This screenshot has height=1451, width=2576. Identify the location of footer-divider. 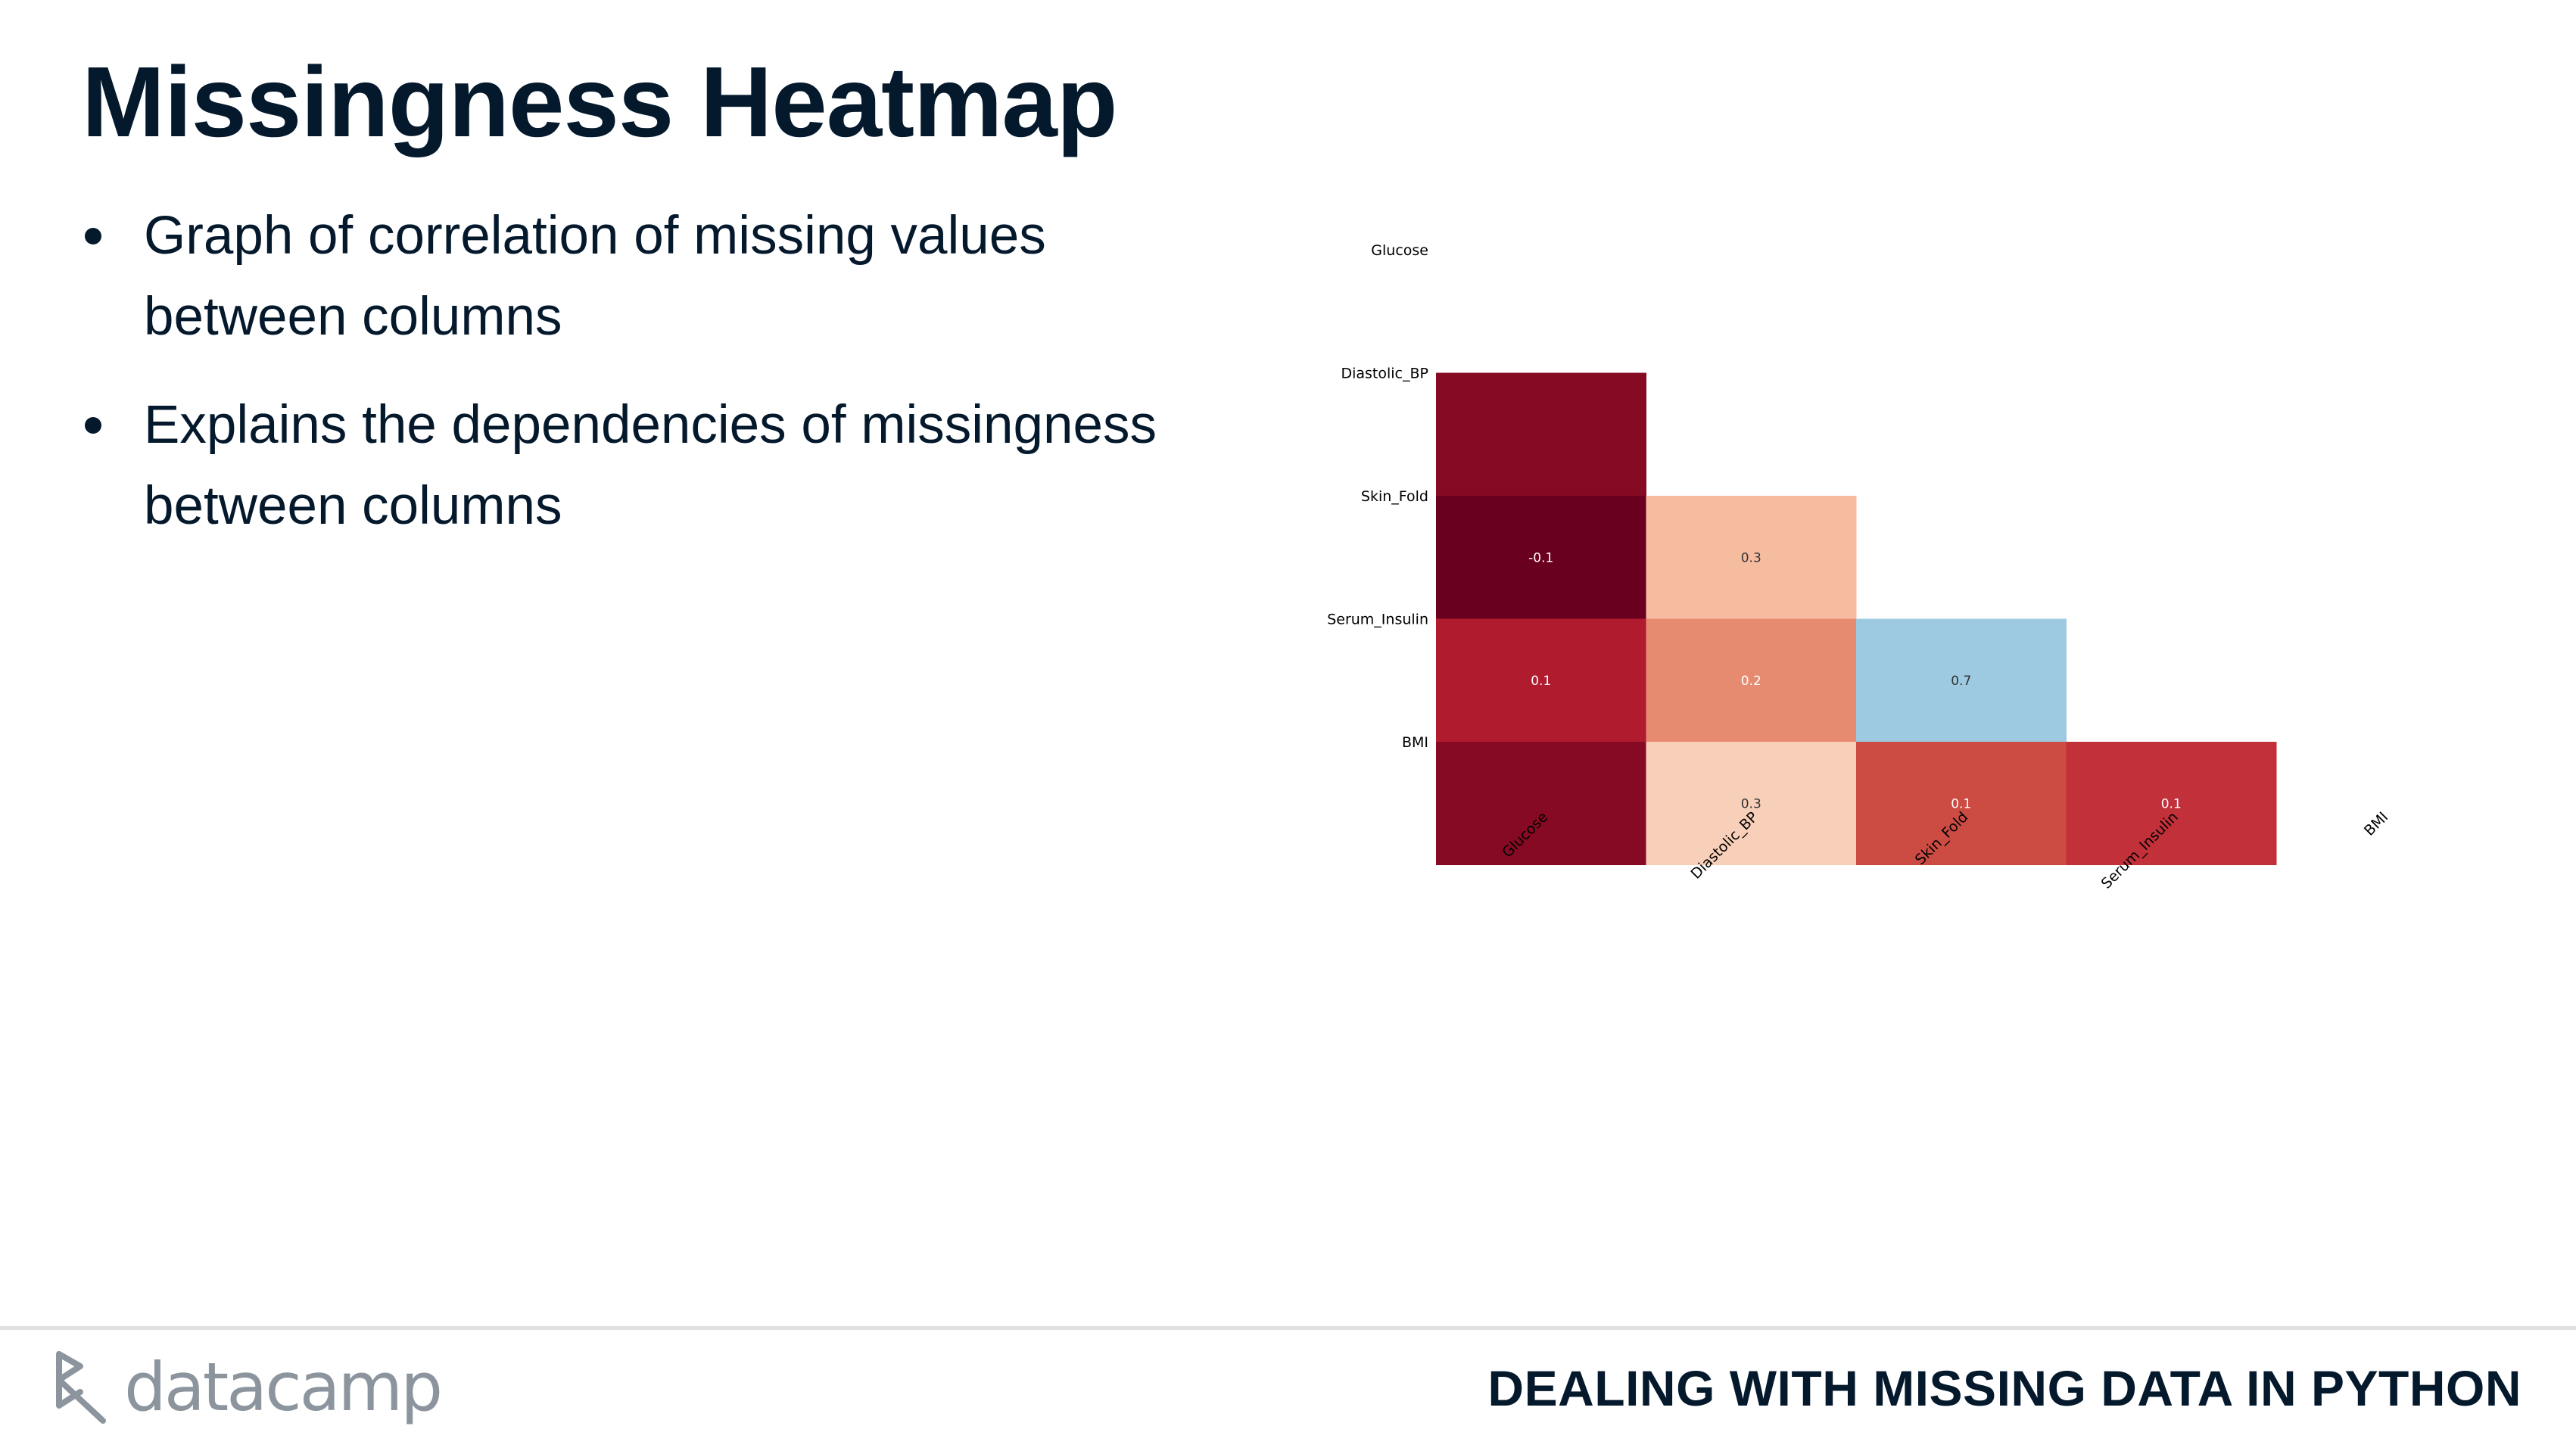
(1288, 1328).